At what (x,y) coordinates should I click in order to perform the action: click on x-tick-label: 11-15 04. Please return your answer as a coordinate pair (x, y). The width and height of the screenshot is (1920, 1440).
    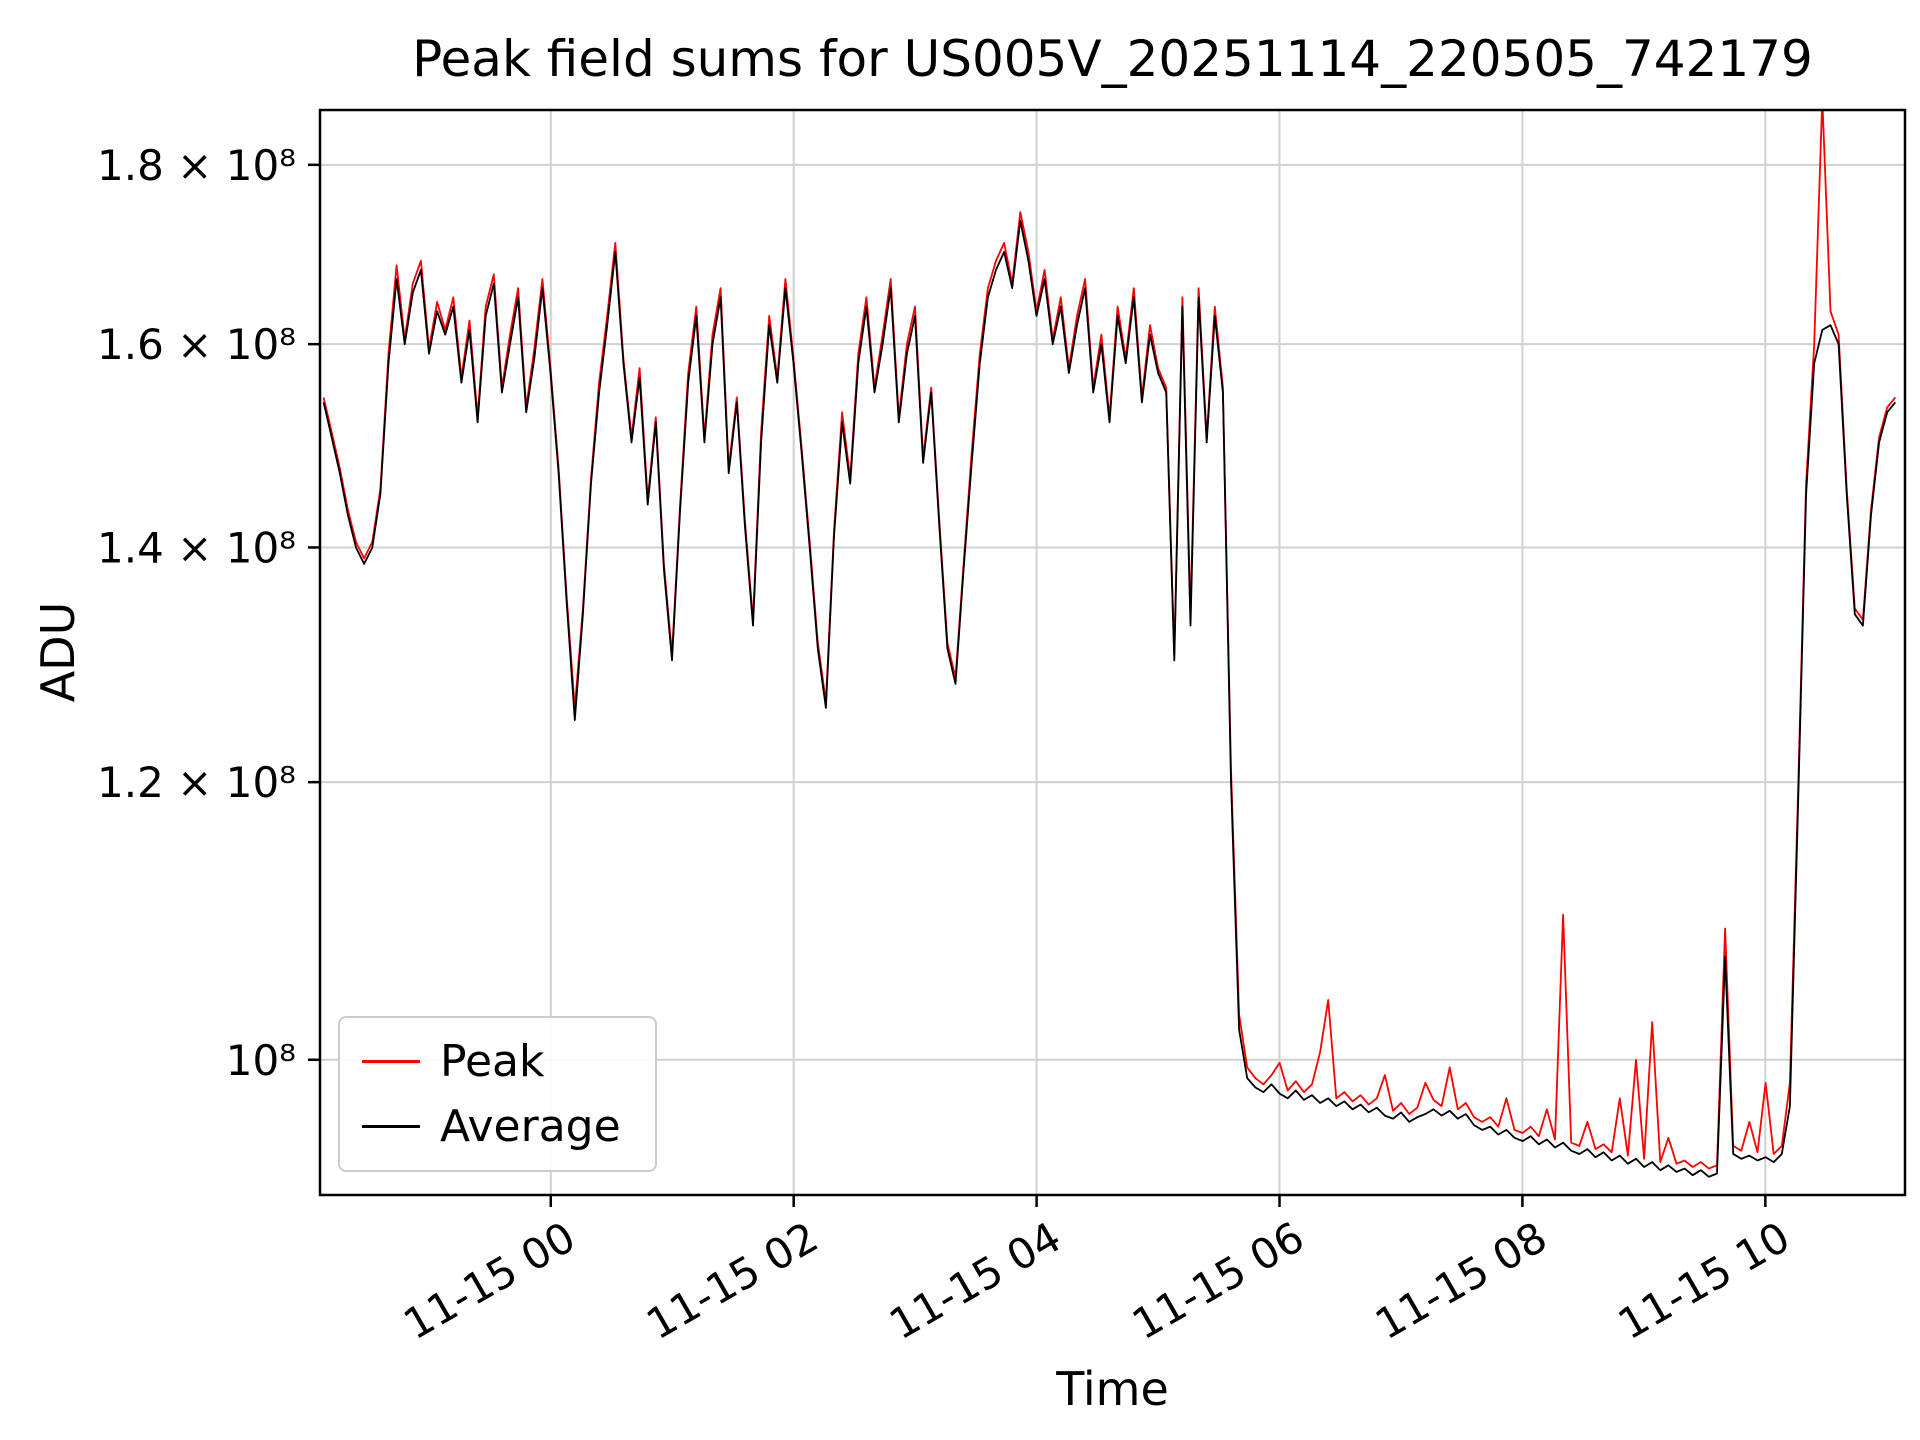
    Looking at the image, I should click on (975, 1280).